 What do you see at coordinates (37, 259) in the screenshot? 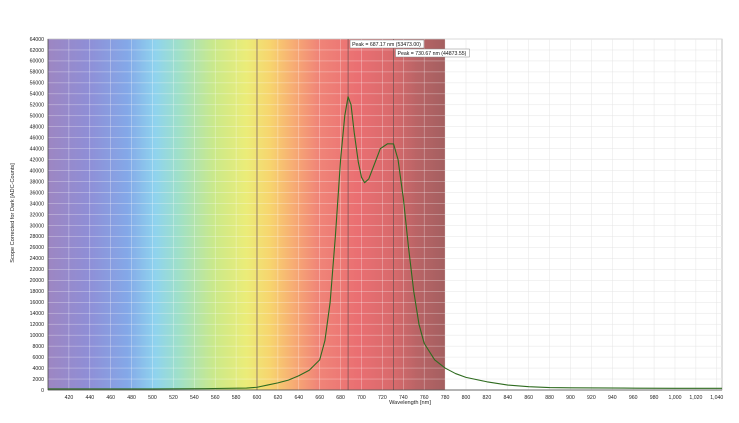
I see `y-tick-label: 24000` at bounding box center [37, 259].